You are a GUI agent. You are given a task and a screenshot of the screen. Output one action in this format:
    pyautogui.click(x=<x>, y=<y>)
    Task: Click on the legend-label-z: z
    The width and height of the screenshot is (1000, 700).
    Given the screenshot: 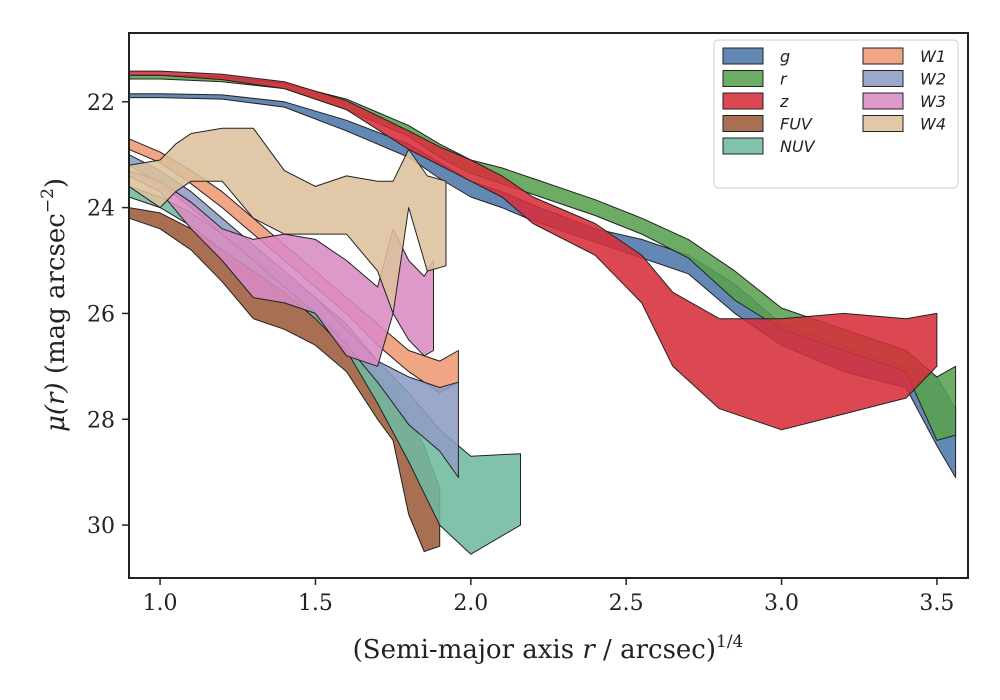 What is the action you would take?
    pyautogui.click(x=784, y=101)
    